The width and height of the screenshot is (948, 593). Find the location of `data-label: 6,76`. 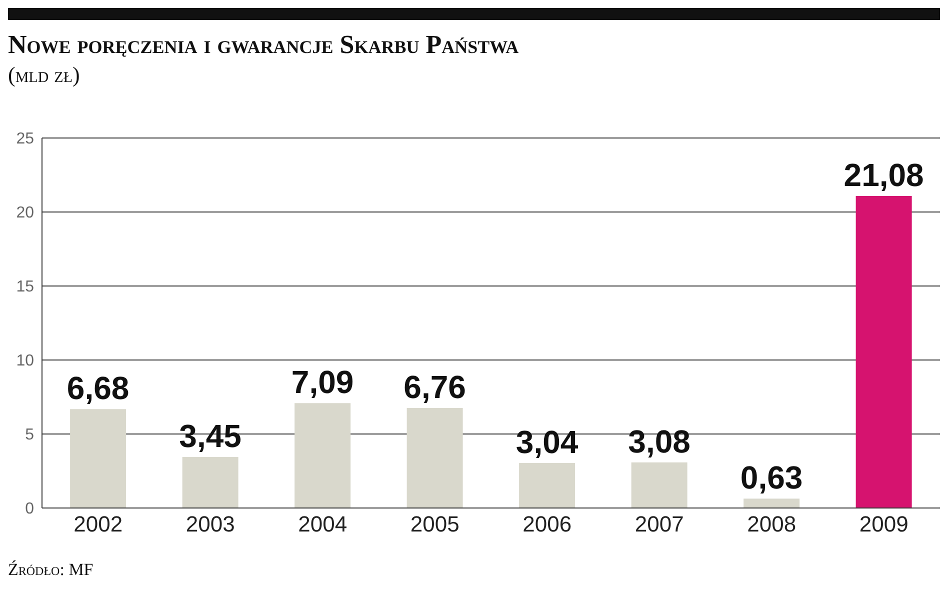

data-label: 6,76 is located at coordinates (435, 386).